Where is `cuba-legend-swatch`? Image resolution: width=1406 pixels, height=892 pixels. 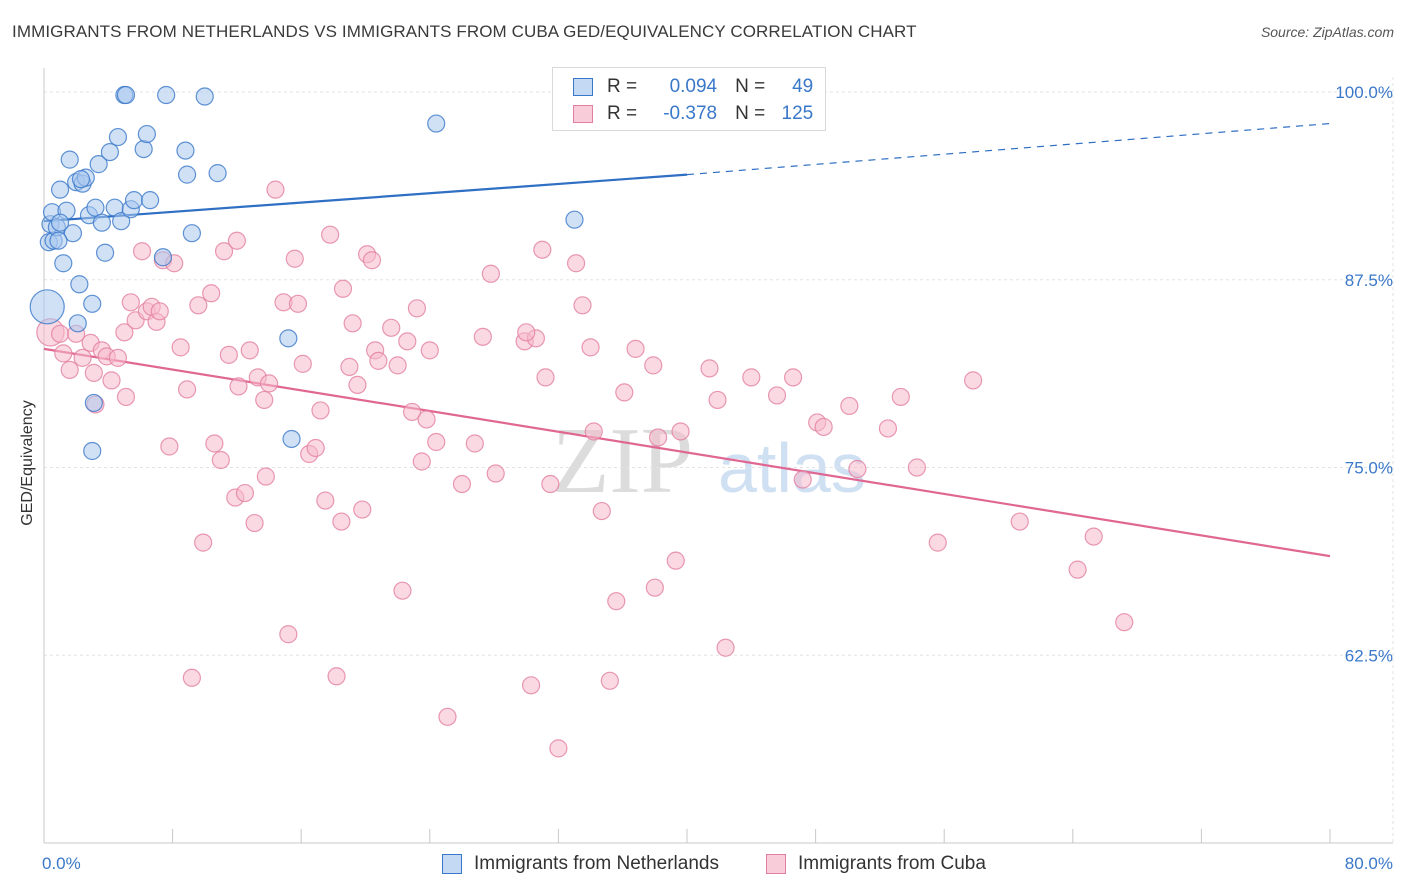 cuba-legend-swatch is located at coordinates (776, 864).